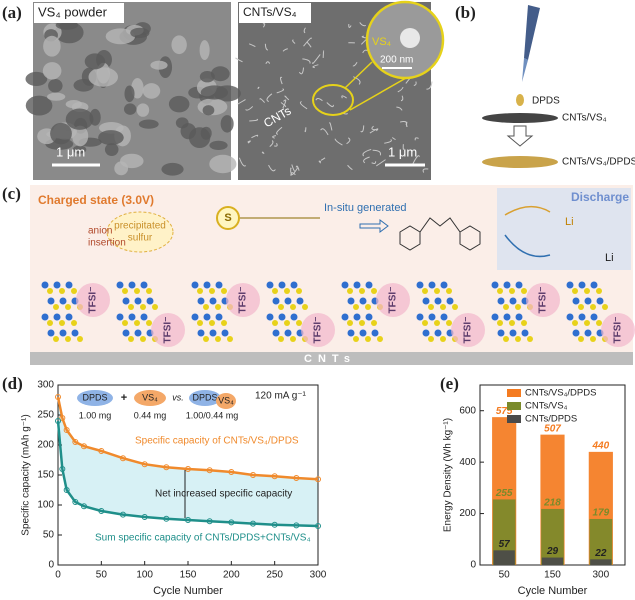  Describe the element at coordinates (552, 551) in the screenshot. I see `value-label: 29` at that location.